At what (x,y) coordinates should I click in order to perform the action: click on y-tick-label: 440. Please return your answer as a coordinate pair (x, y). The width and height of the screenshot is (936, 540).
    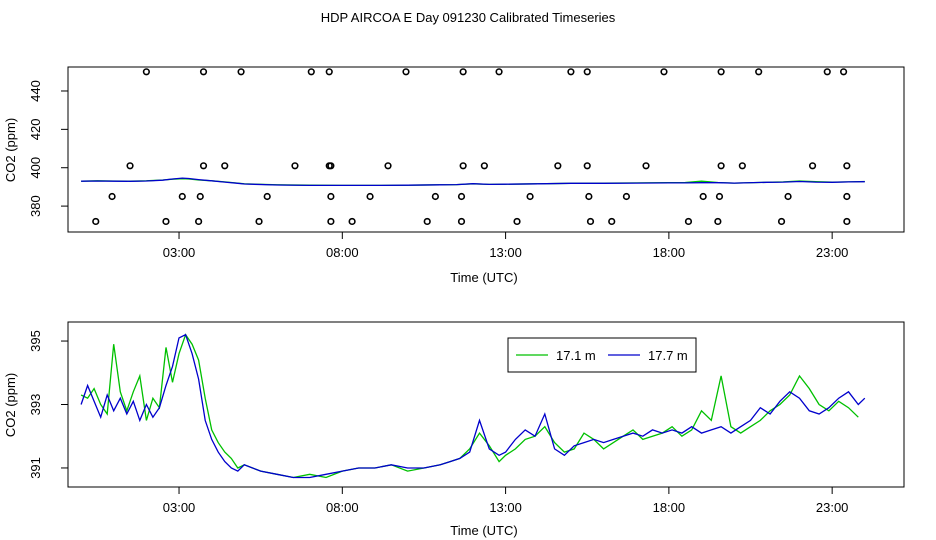
    Looking at the image, I should click on (35, 91).